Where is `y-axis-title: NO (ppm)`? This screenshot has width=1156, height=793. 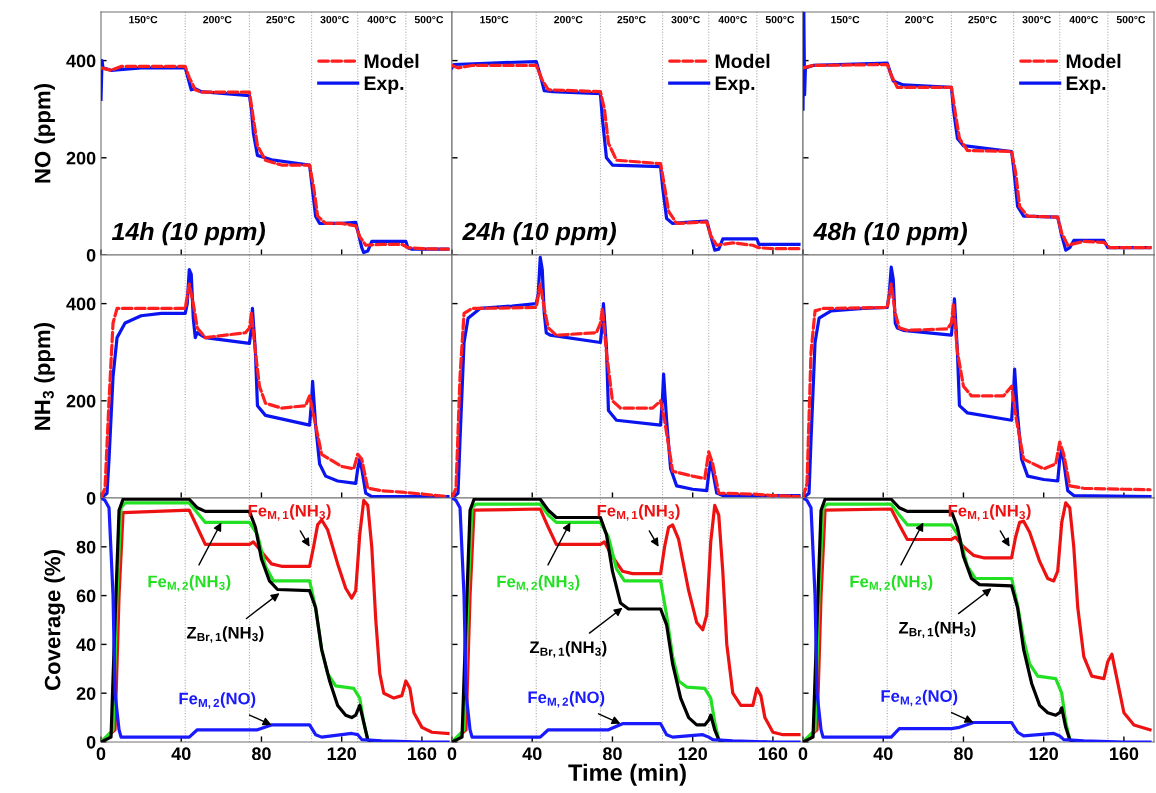 y-axis-title: NO (ppm) is located at coordinates (44, 133).